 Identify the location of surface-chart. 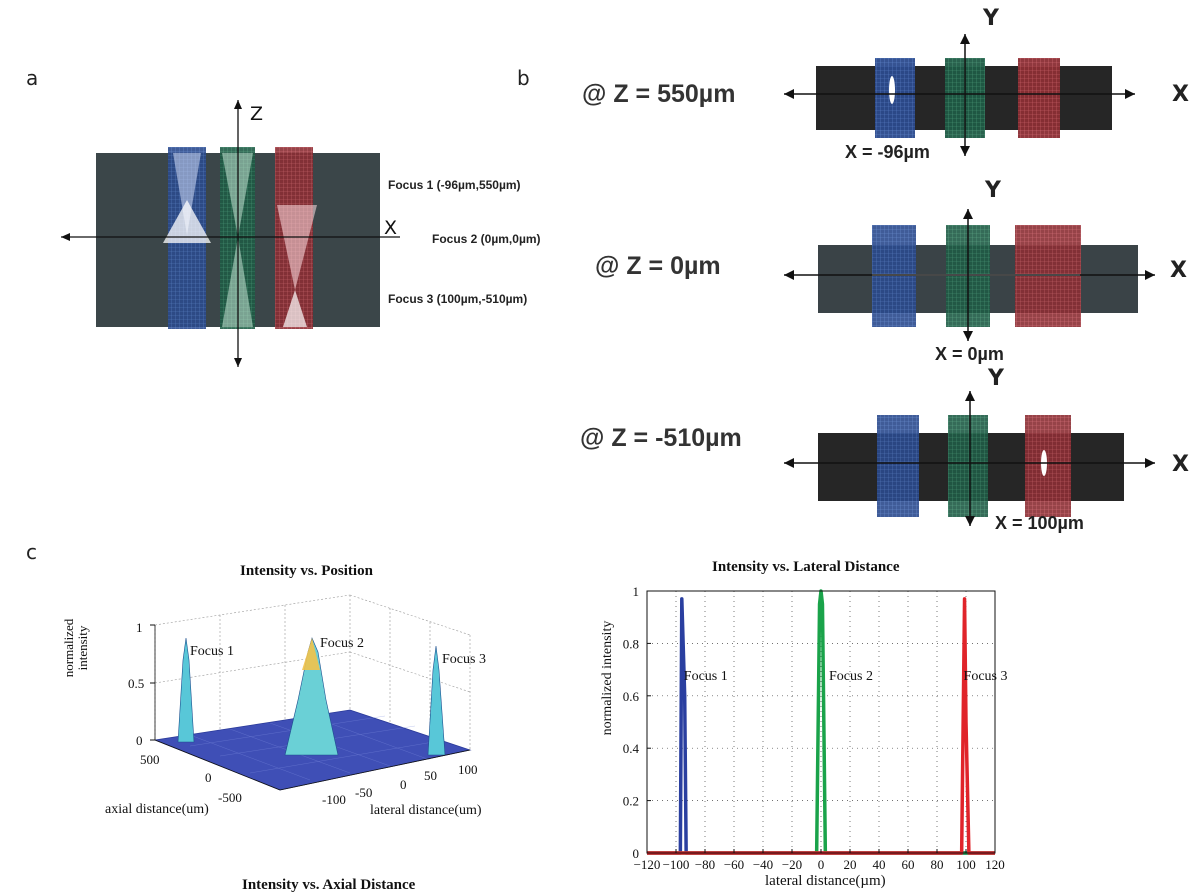
(311, 692).